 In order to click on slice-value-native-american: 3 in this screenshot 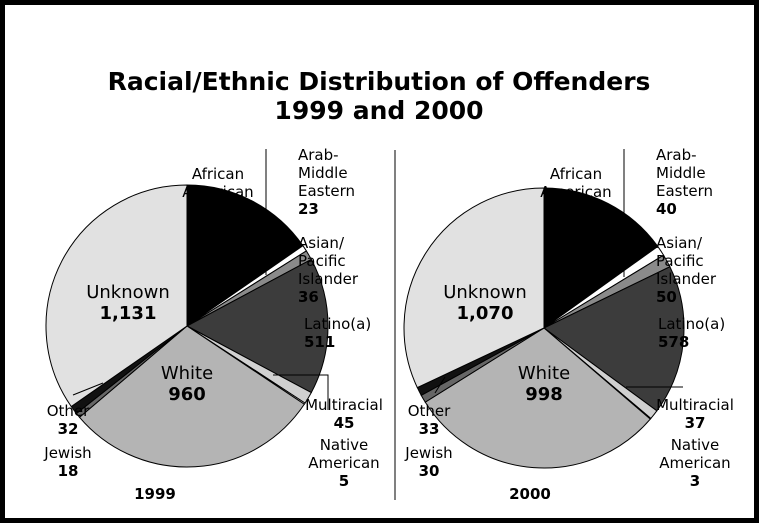, I will do `click(695, 481)`.